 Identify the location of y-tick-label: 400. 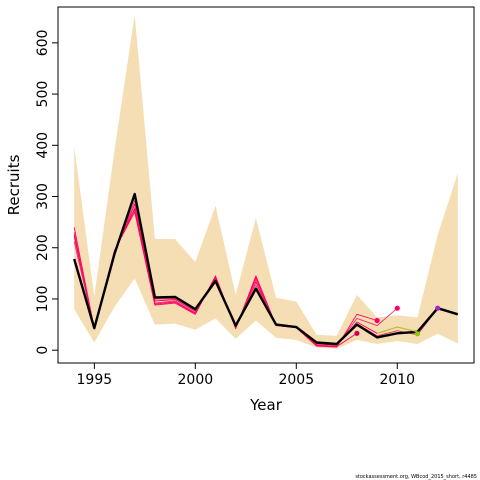
(43, 145).